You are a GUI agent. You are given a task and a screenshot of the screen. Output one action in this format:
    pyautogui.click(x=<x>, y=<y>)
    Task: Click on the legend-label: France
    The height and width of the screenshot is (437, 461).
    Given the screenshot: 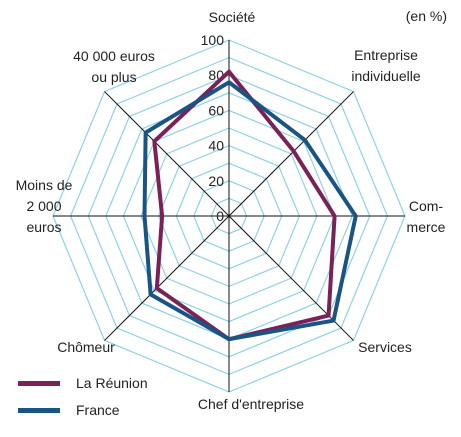 What is the action you would take?
    pyautogui.click(x=98, y=410)
    